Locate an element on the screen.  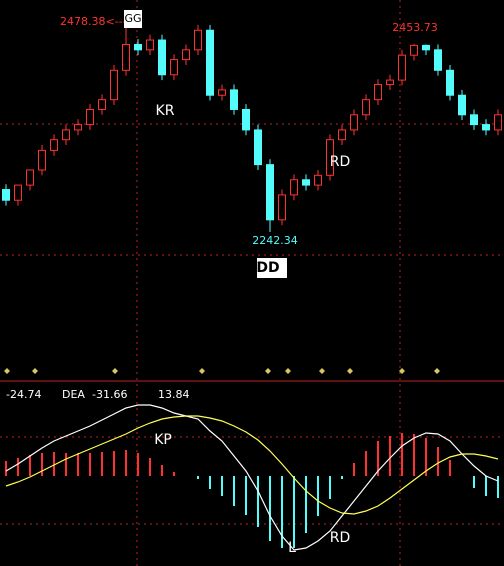
annotation: L is located at coordinates (292, 548).